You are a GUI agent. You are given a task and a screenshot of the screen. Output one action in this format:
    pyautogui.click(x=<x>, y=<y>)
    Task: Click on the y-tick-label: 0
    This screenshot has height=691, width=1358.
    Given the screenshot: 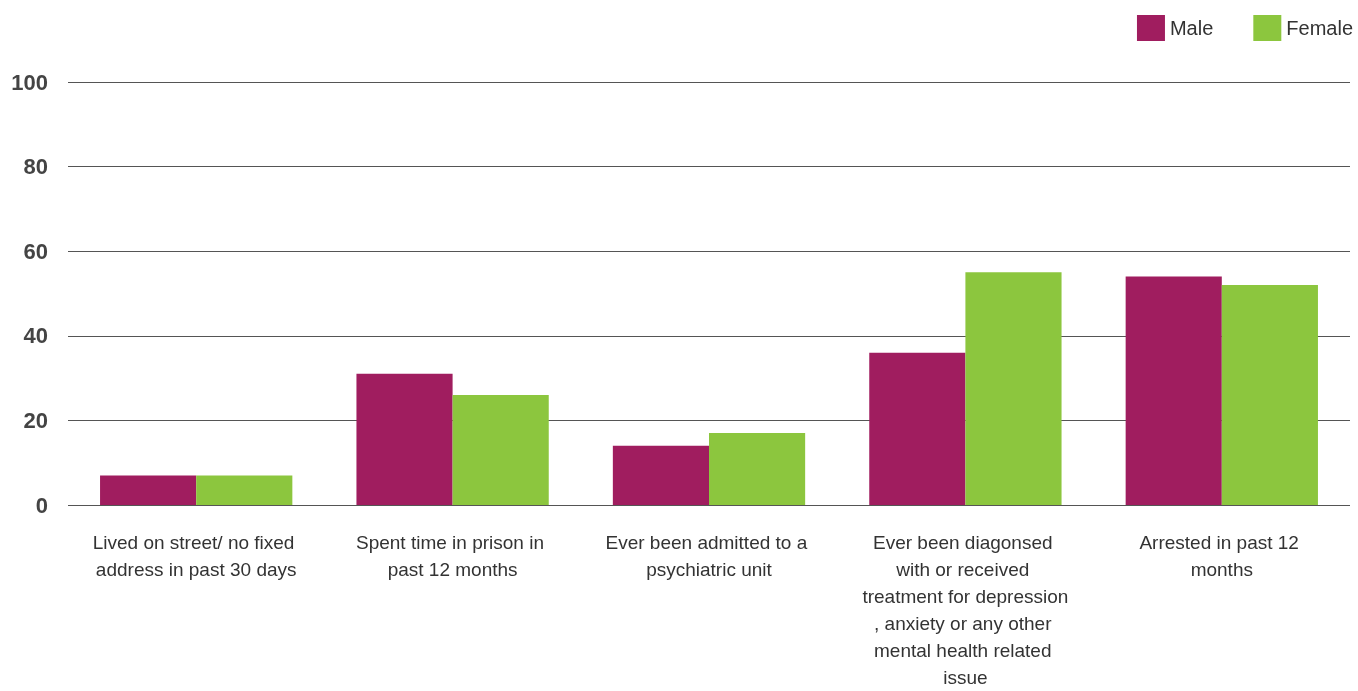 What is the action you would take?
    pyautogui.click(x=41, y=505)
    